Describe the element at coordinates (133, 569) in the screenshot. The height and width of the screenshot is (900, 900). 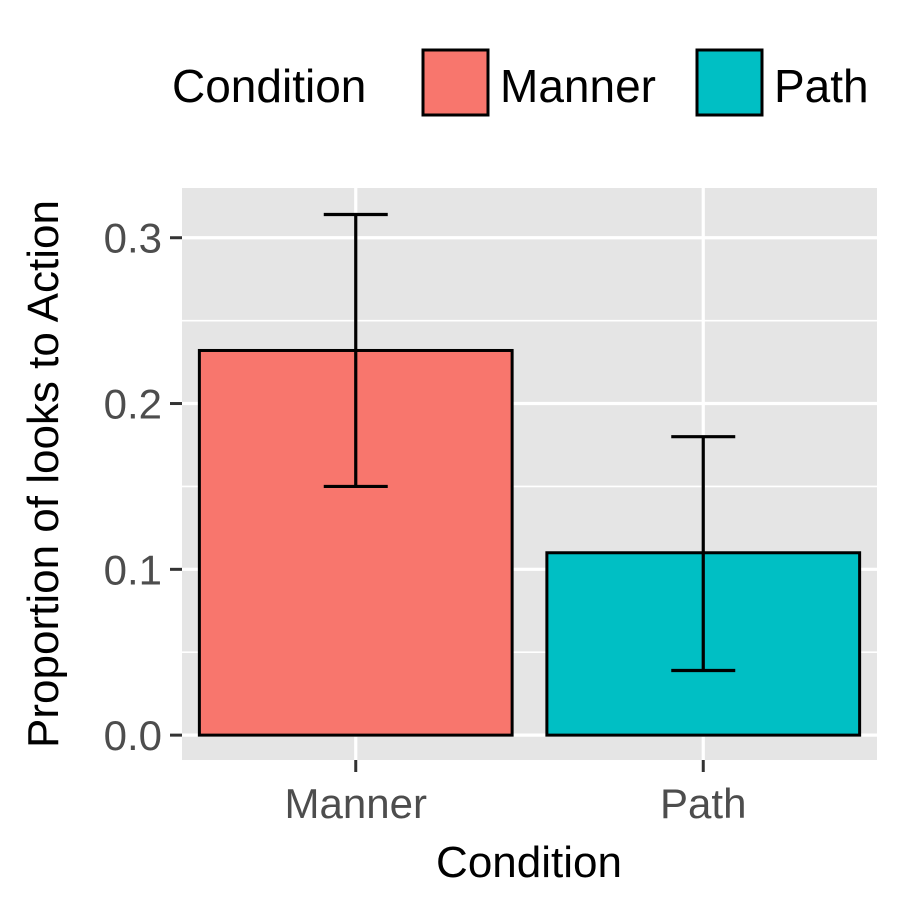
I see `y-tick-label: 0.1` at that location.